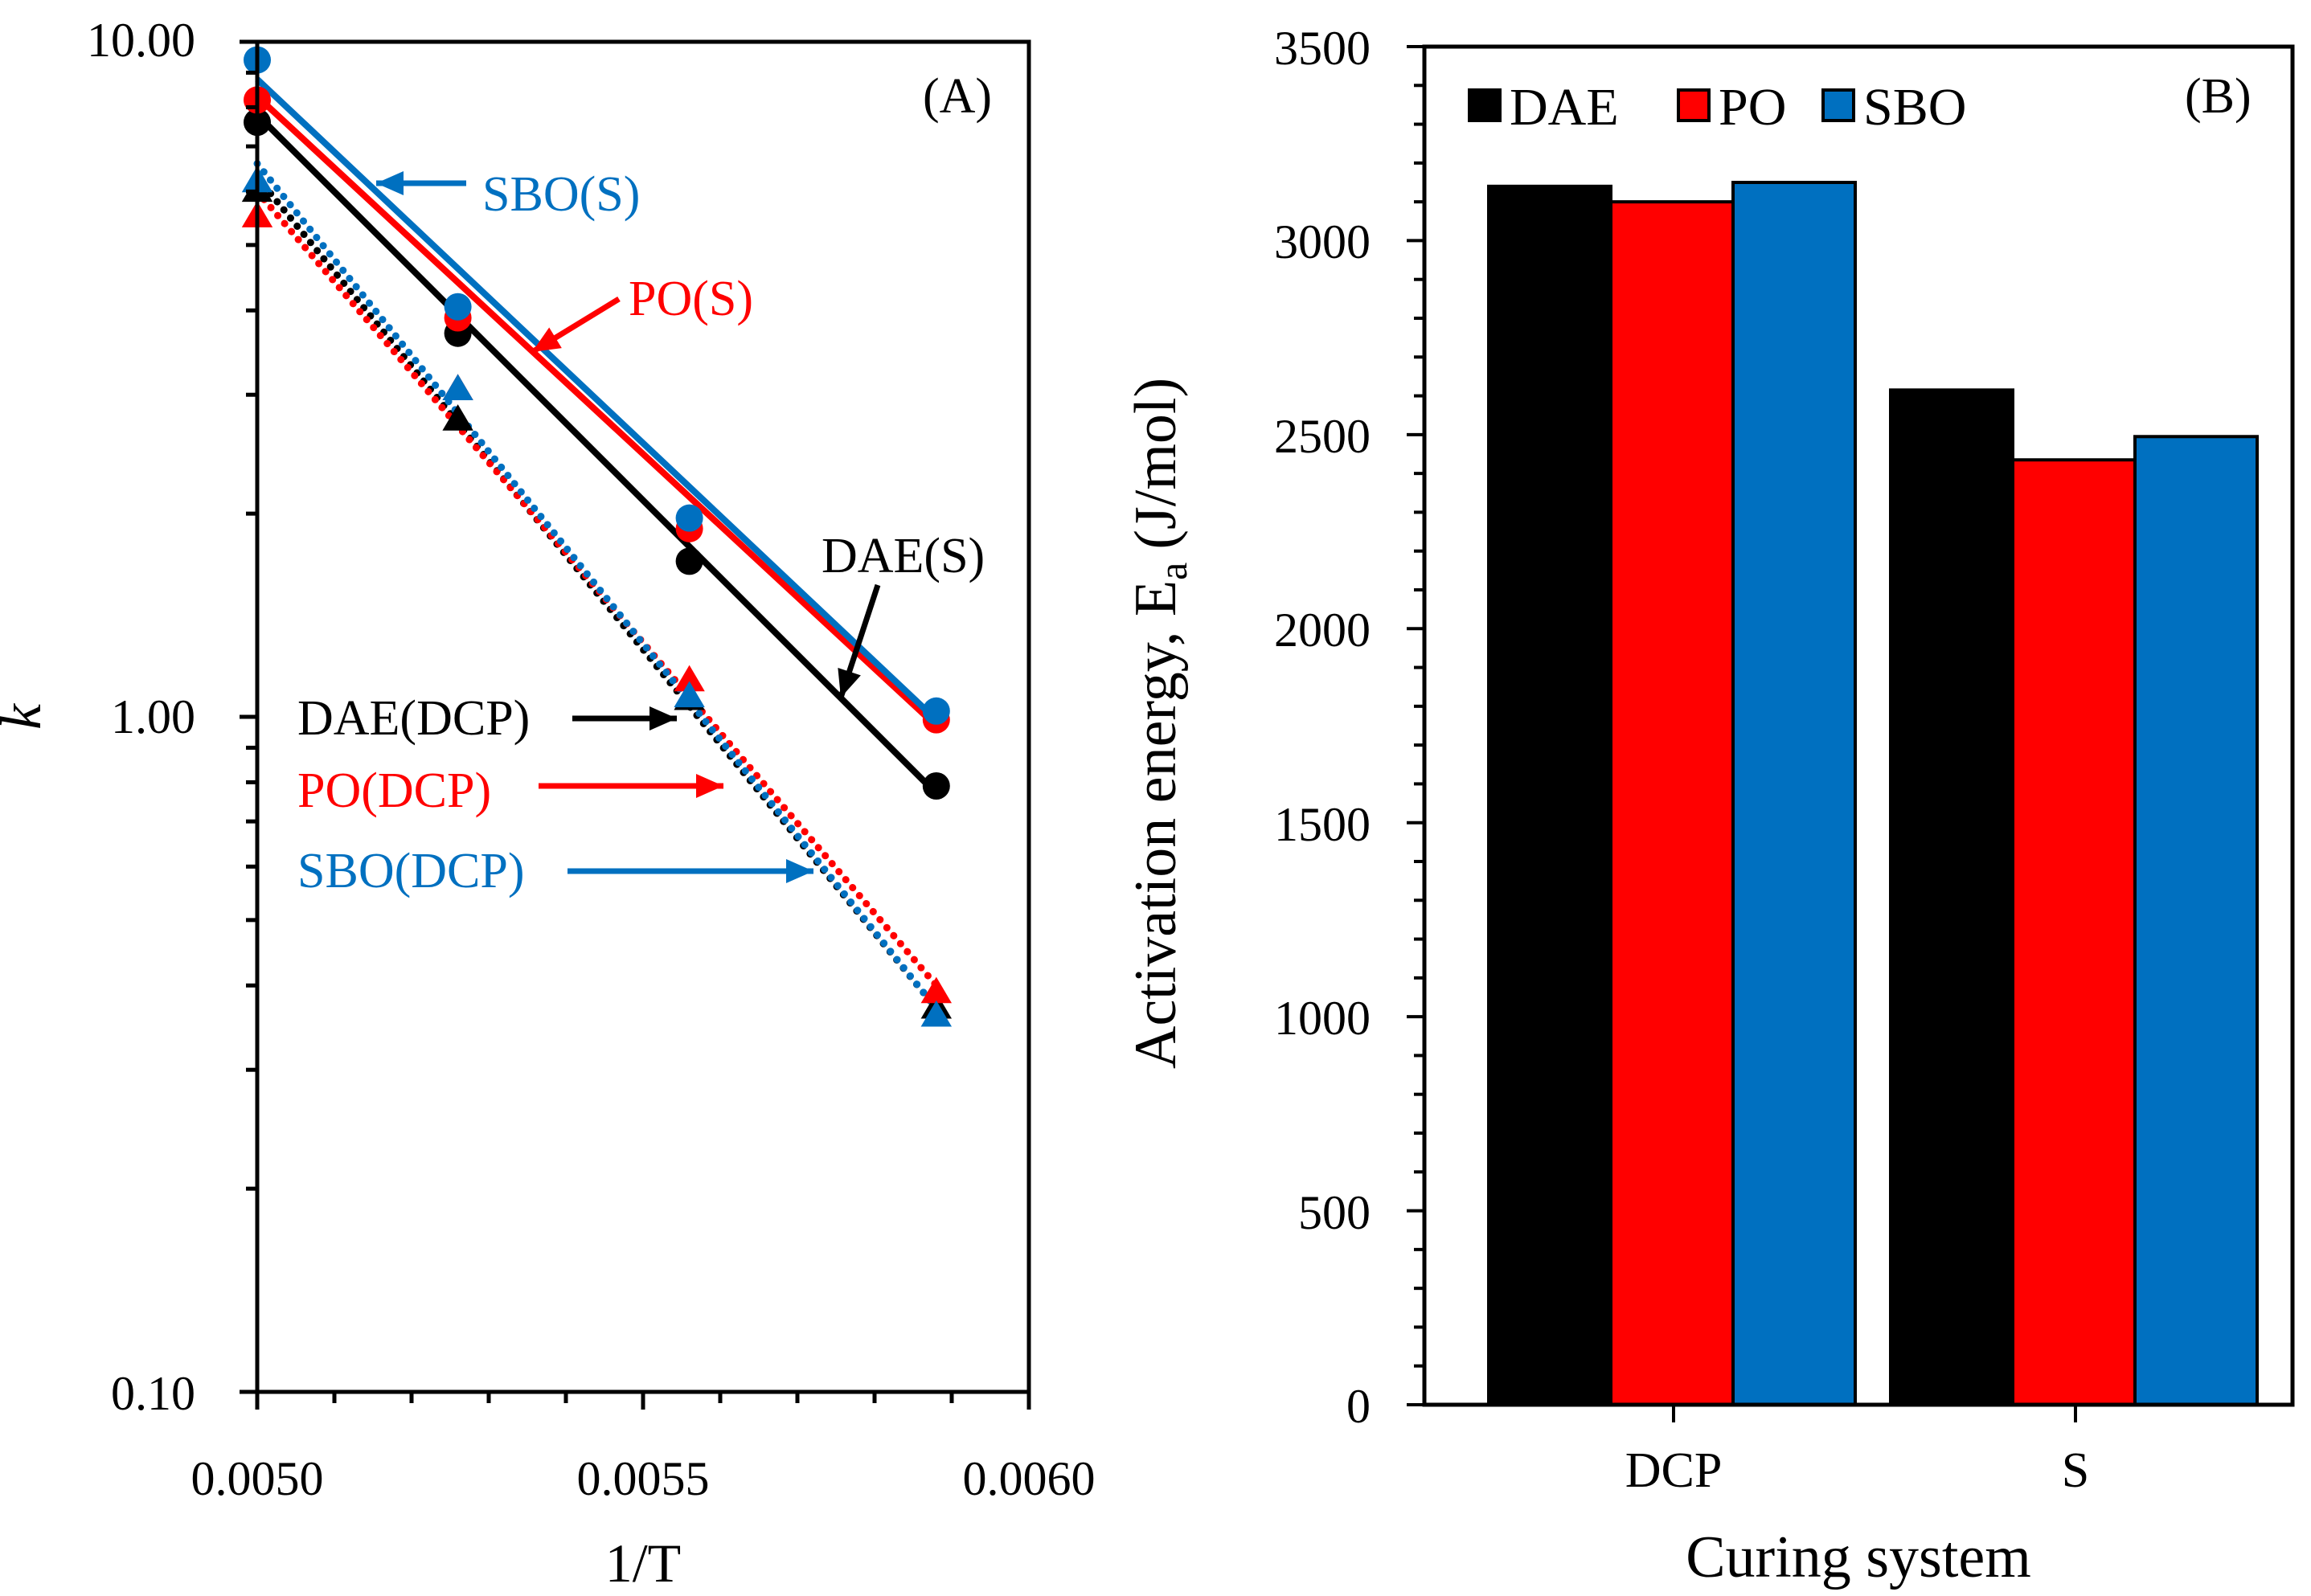 This screenshot has width=2311, height=1596. I want to click on y-axis-label: k, so click(26, 716).